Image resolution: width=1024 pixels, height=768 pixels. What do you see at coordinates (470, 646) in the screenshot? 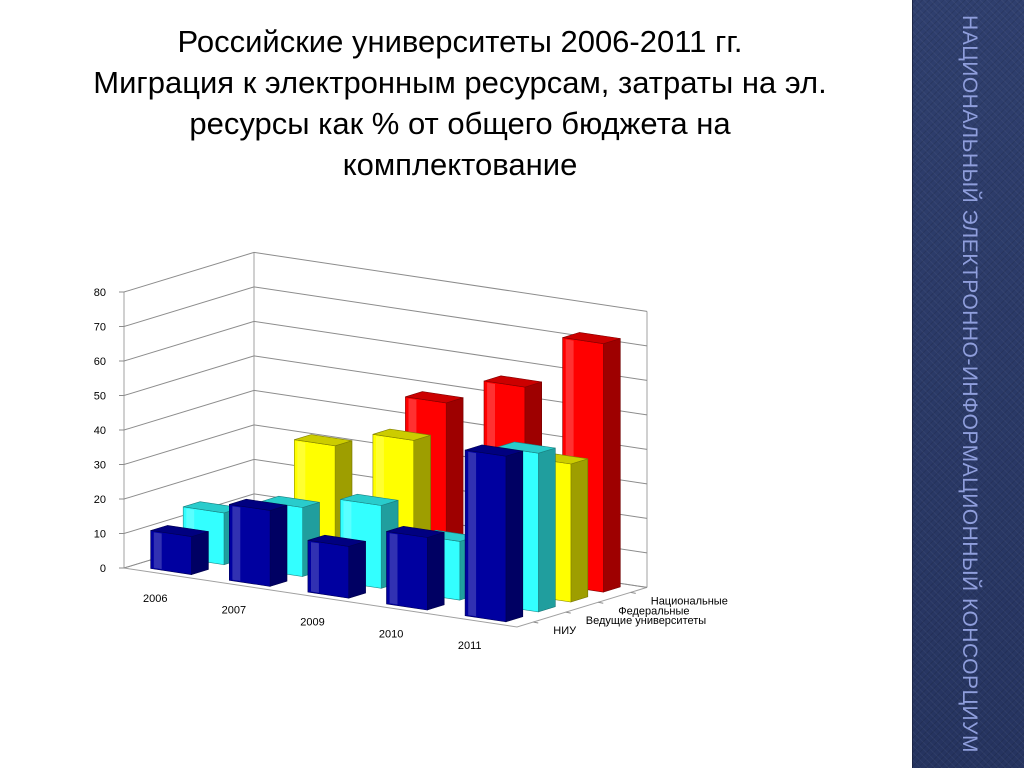
I see `x-tick-label: 2011` at bounding box center [470, 646].